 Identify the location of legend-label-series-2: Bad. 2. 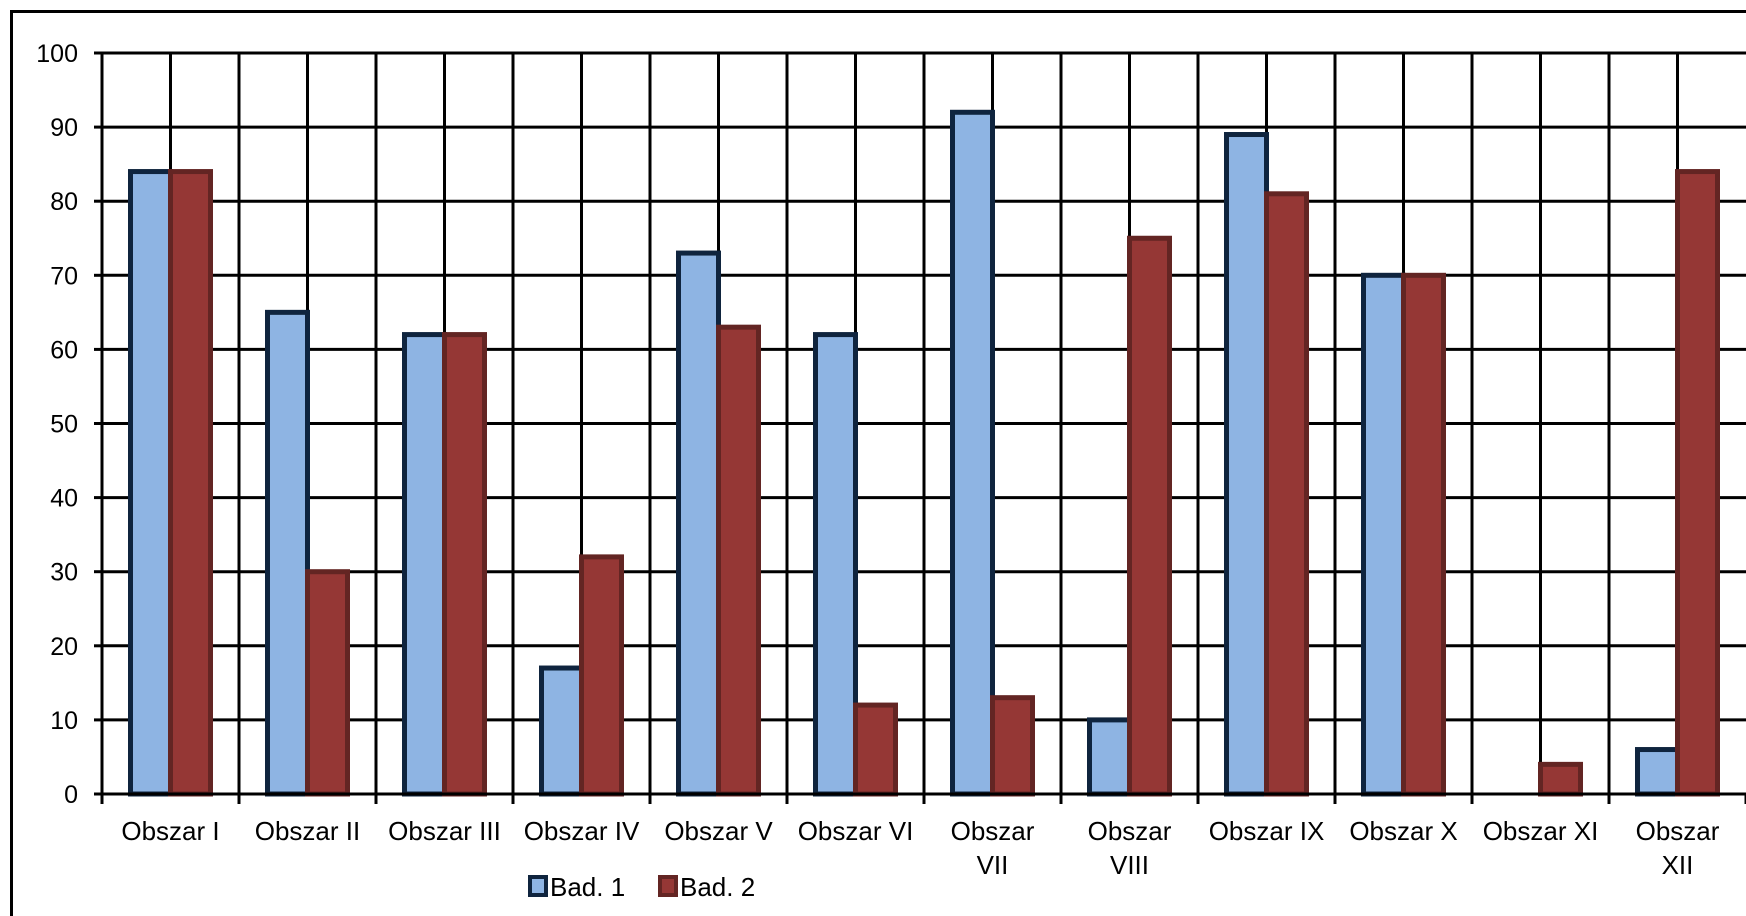
(717, 887).